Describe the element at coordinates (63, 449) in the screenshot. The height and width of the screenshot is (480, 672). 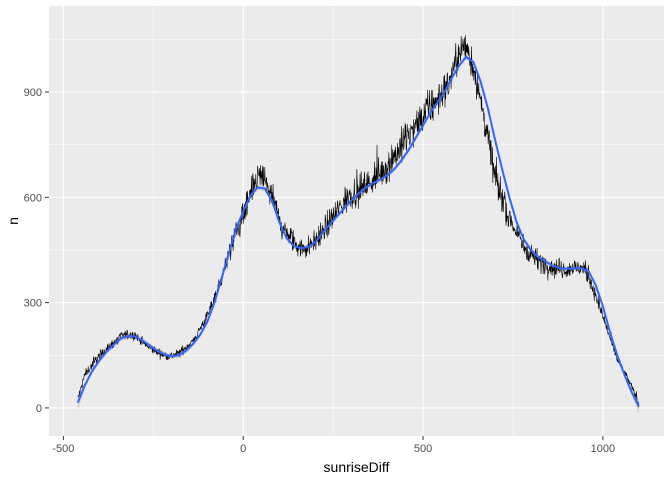
I see `x-tick-label: -500` at that location.